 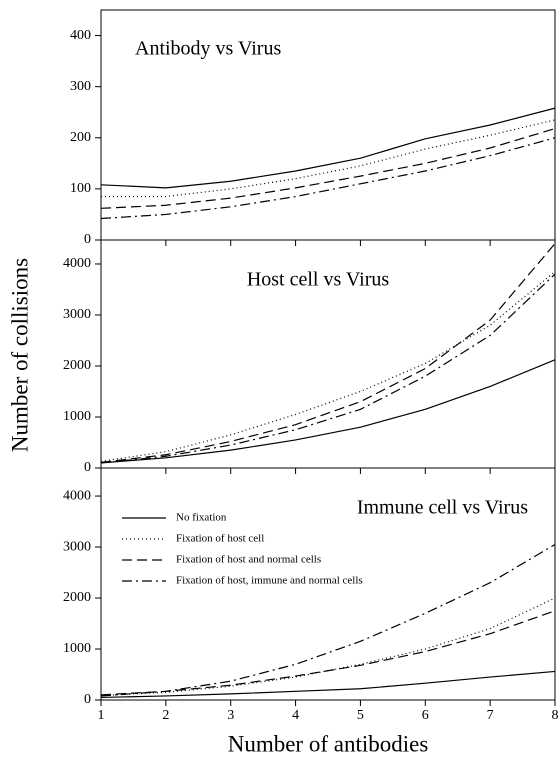 I want to click on x-tick-label: 6, so click(x=425, y=715).